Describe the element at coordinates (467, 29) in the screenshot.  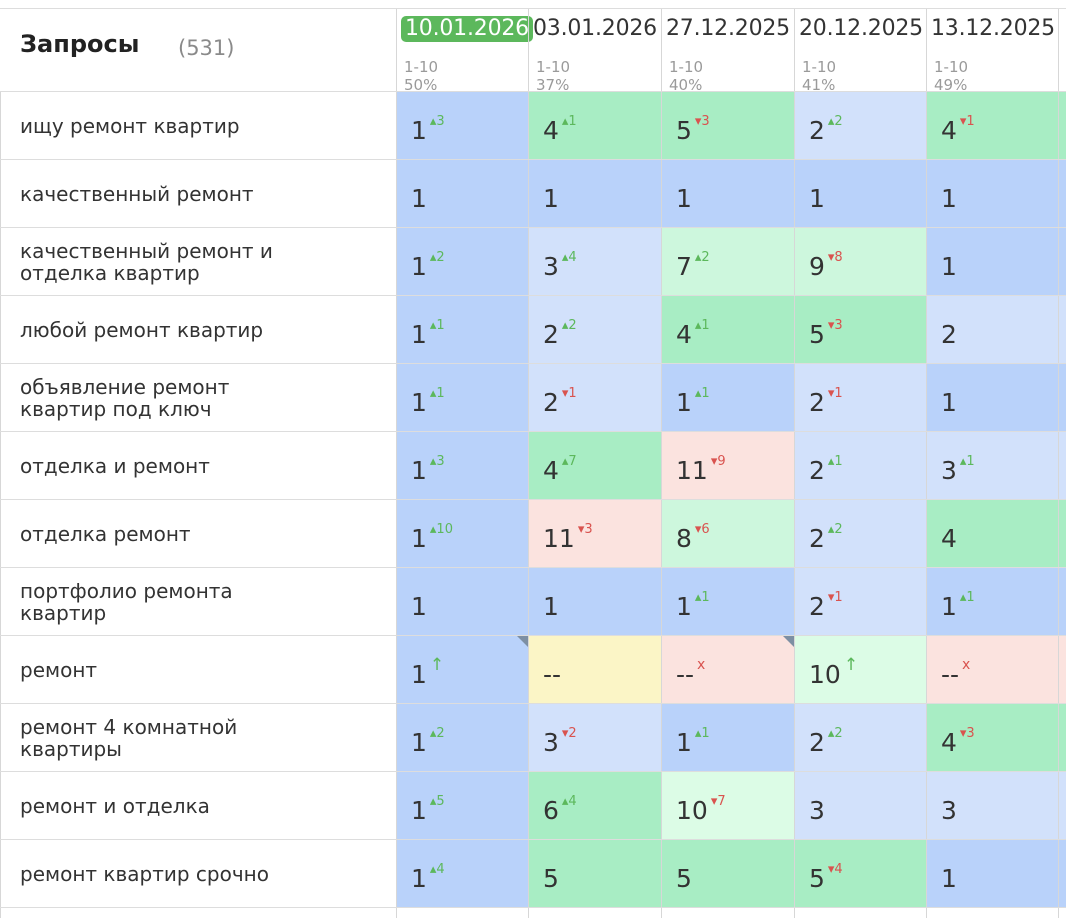
I see `current-date-label: 10.01.2026` at that location.